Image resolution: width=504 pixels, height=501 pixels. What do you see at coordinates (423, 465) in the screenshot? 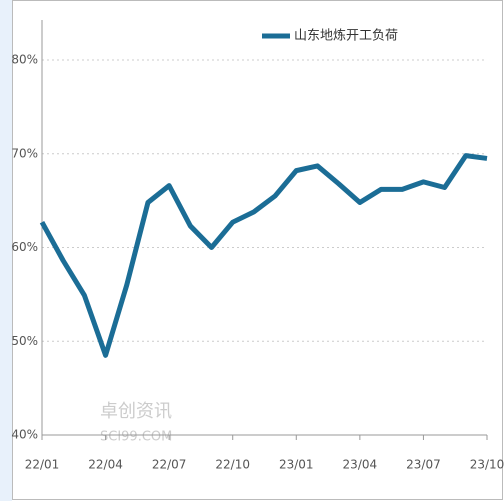
I see `x-tick-label: 23/07` at bounding box center [423, 465].